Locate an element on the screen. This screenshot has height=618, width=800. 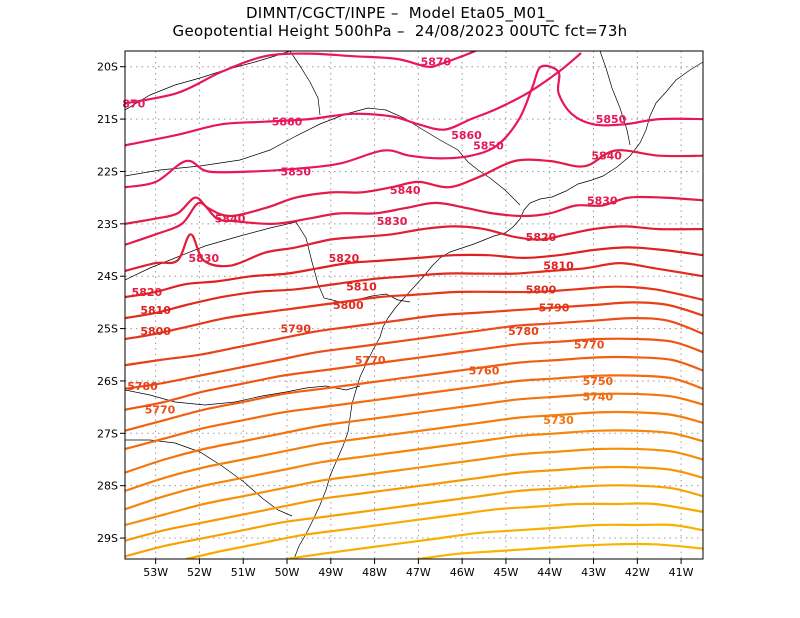
state-border-go is located at coordinates (208, 81).